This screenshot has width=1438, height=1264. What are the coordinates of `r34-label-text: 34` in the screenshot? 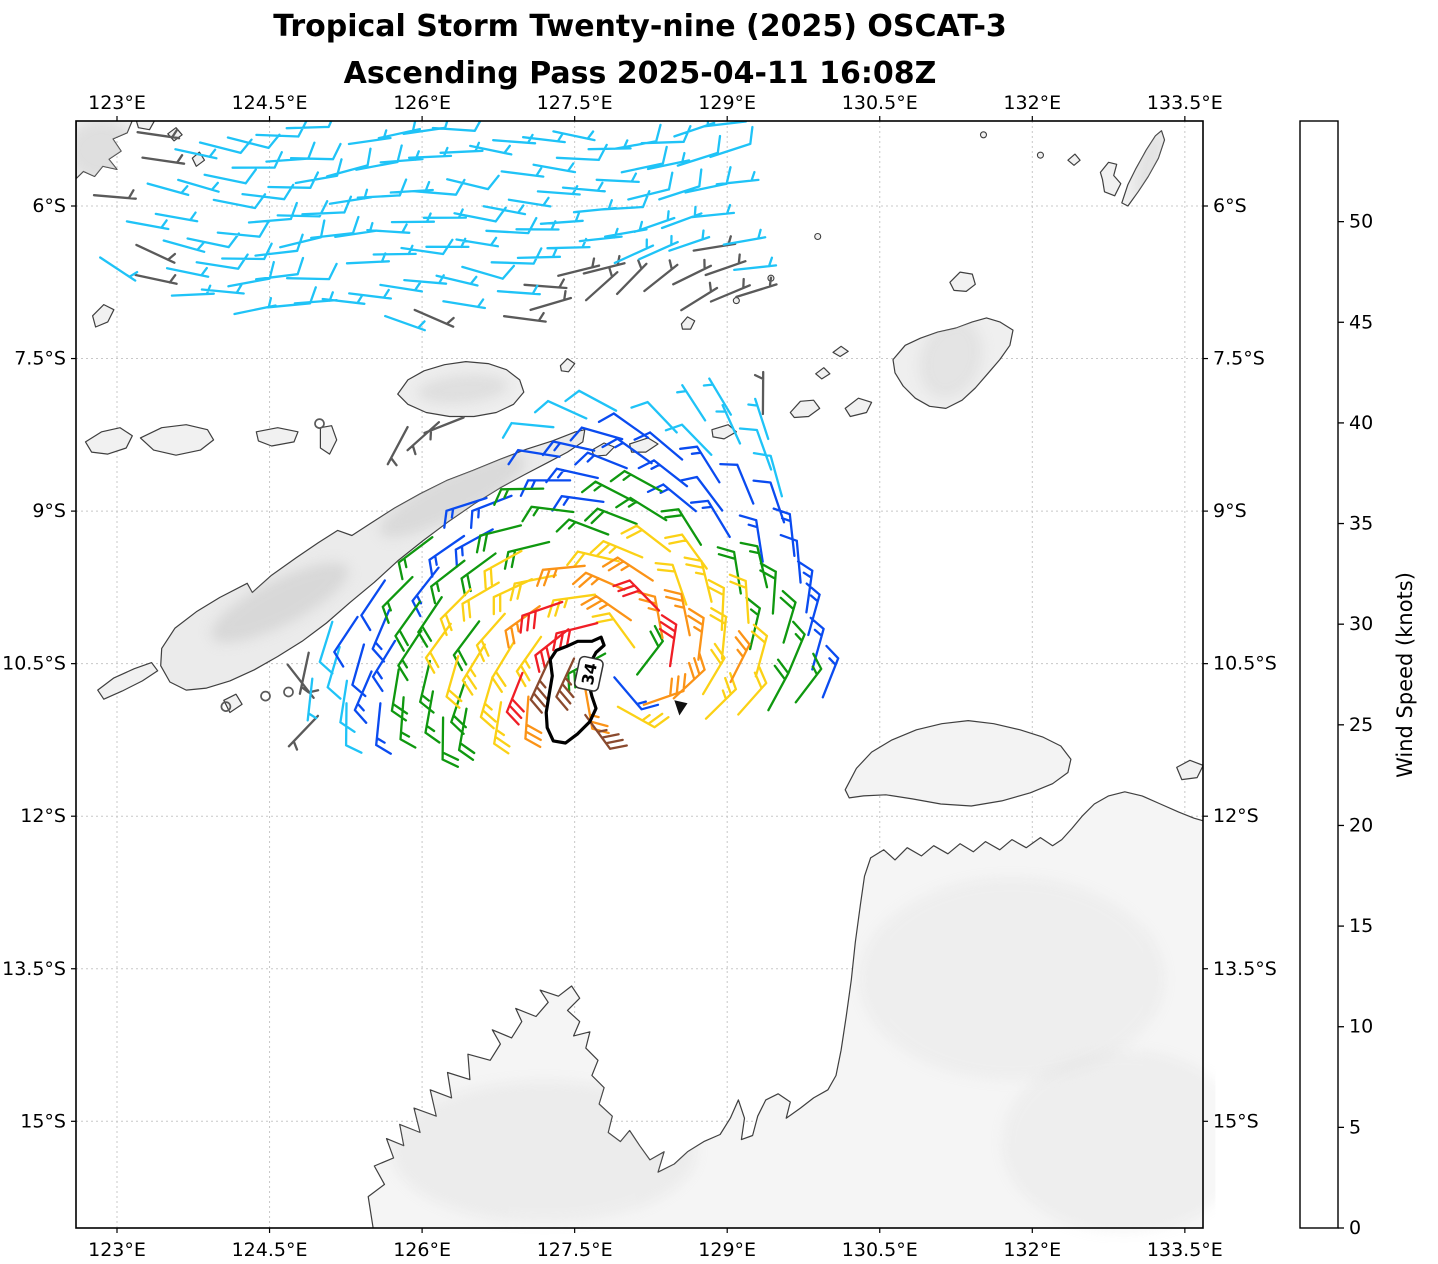 It's located at (589, 674).